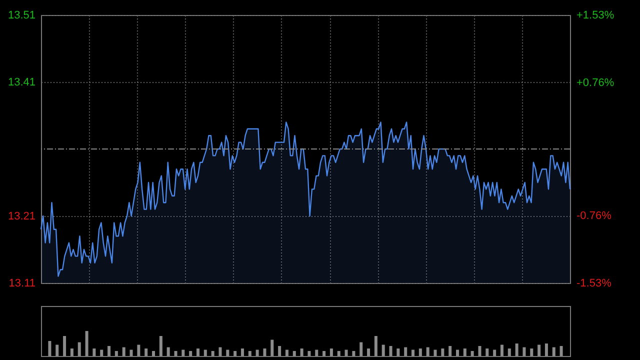 The image size is (640, 360). What do you see at coordinates (22, 284) in the screenshot?
I see `y-tick-label: 13.11` at bounding box center [22, 284].